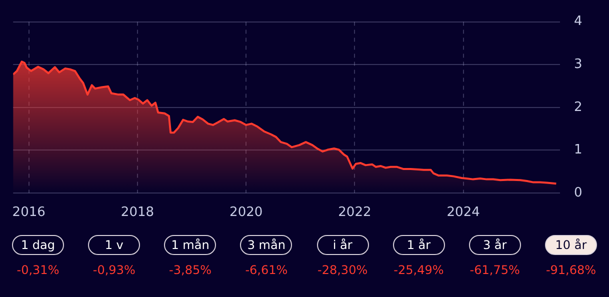 Image resolution: width=609 pixels, height=297 pixels. Describe the element at coordinates (29, 212) in the screenshot. I see `x-tick-label: 2016` at that location.